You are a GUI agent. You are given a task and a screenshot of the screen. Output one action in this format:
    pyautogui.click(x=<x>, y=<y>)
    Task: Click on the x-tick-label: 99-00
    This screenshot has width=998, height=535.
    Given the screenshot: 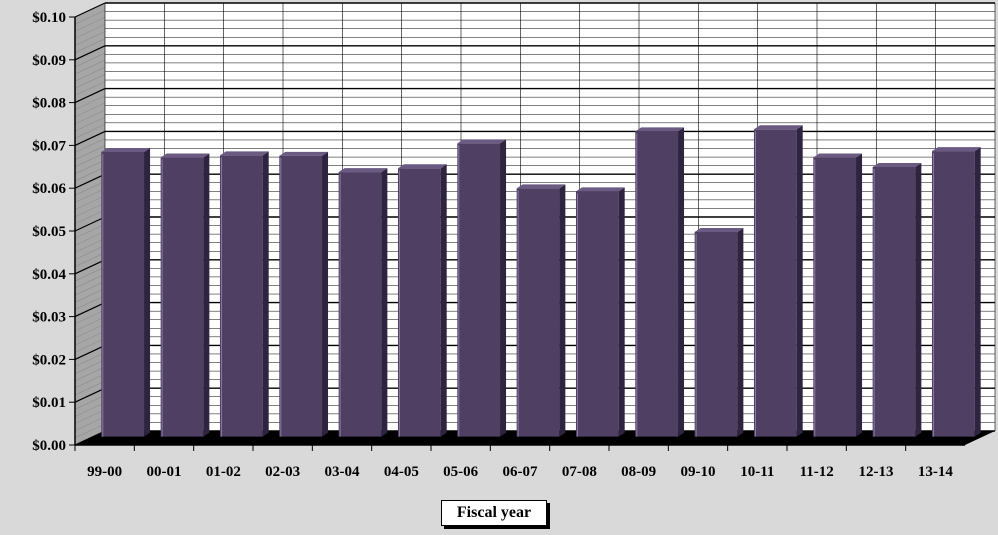 What is the action you would take?
    pyautogui.click(x=104, y=472)
    